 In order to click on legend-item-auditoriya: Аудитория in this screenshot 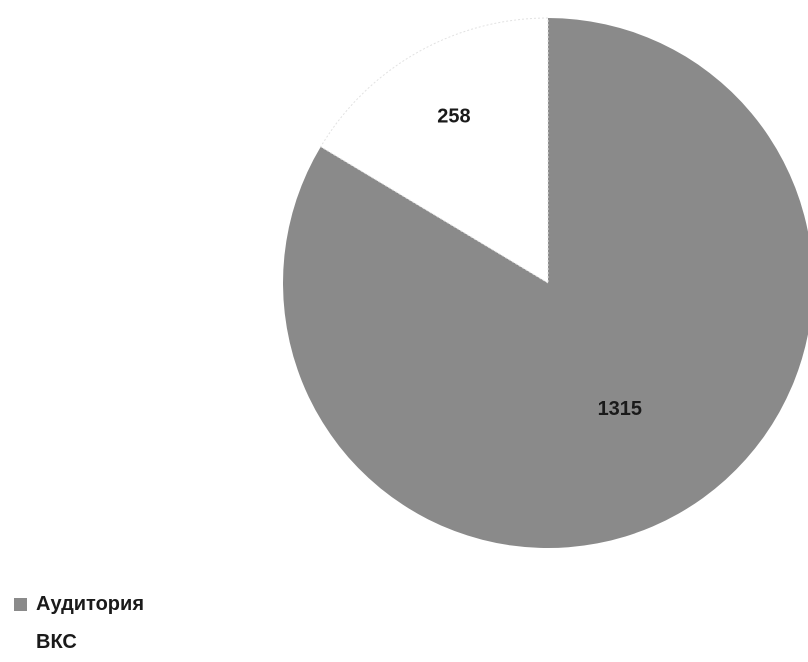, I will do `click(79, 604)`.